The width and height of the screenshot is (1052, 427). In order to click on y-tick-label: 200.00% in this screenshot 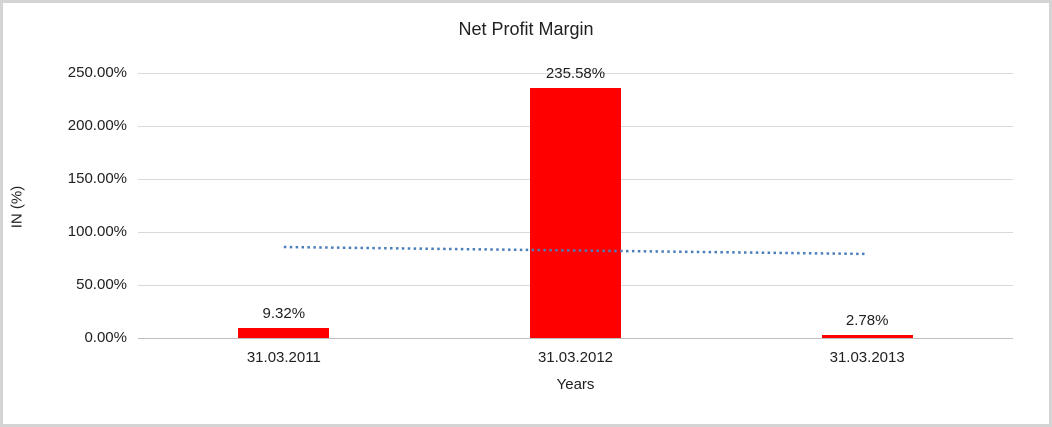, I will do `click(97, 125)`.